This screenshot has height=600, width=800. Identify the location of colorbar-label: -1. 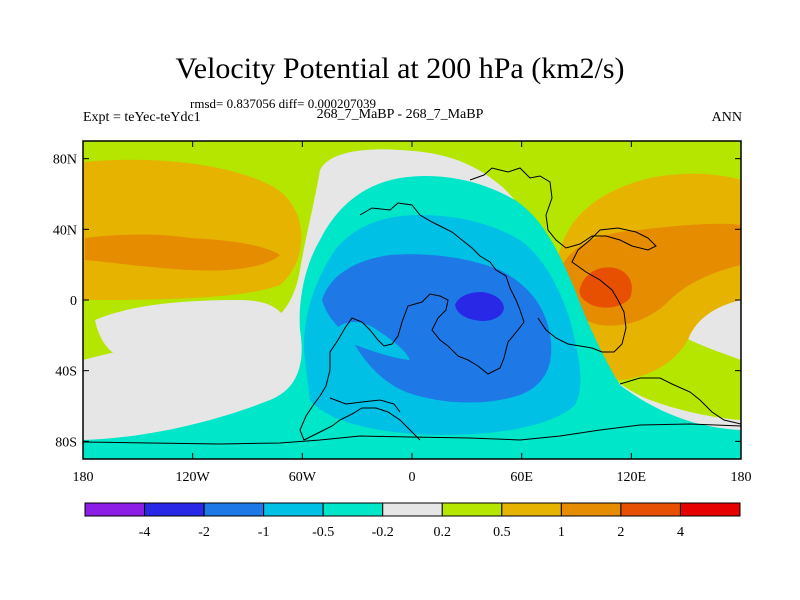
(264, 532).